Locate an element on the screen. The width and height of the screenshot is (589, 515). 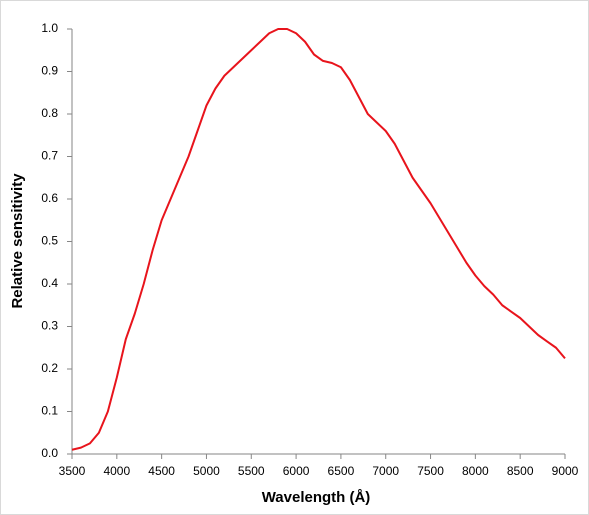
x-tick-label: 5500 is located at coordinates (251, 471).